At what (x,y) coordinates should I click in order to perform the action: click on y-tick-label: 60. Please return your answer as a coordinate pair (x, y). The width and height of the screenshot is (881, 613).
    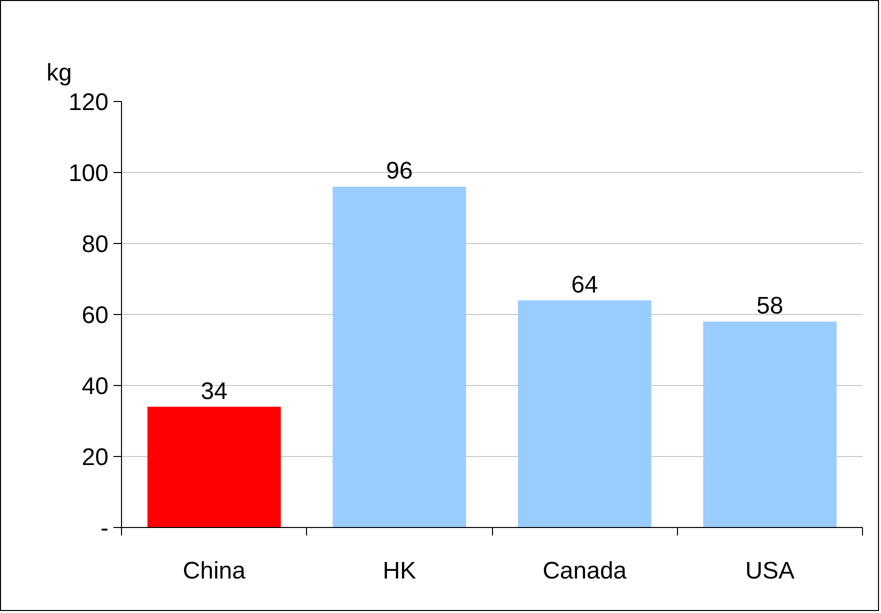
    Looking at the image, I should click on (95, 315).